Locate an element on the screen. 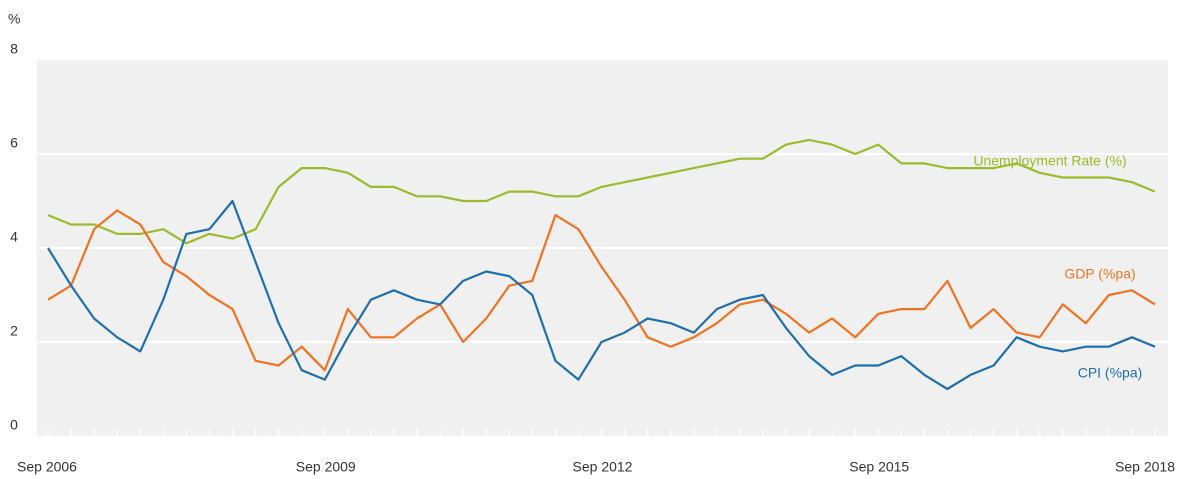 The width and height of the screenshot is (1183, 479). y-tick-label: 2 is located at coordinates (14, 331).